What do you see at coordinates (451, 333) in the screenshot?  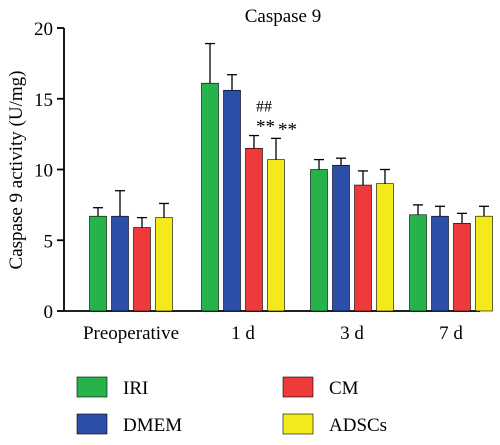 I see `x-tick-label-3: 7 d` at bounding box center [451, 333].